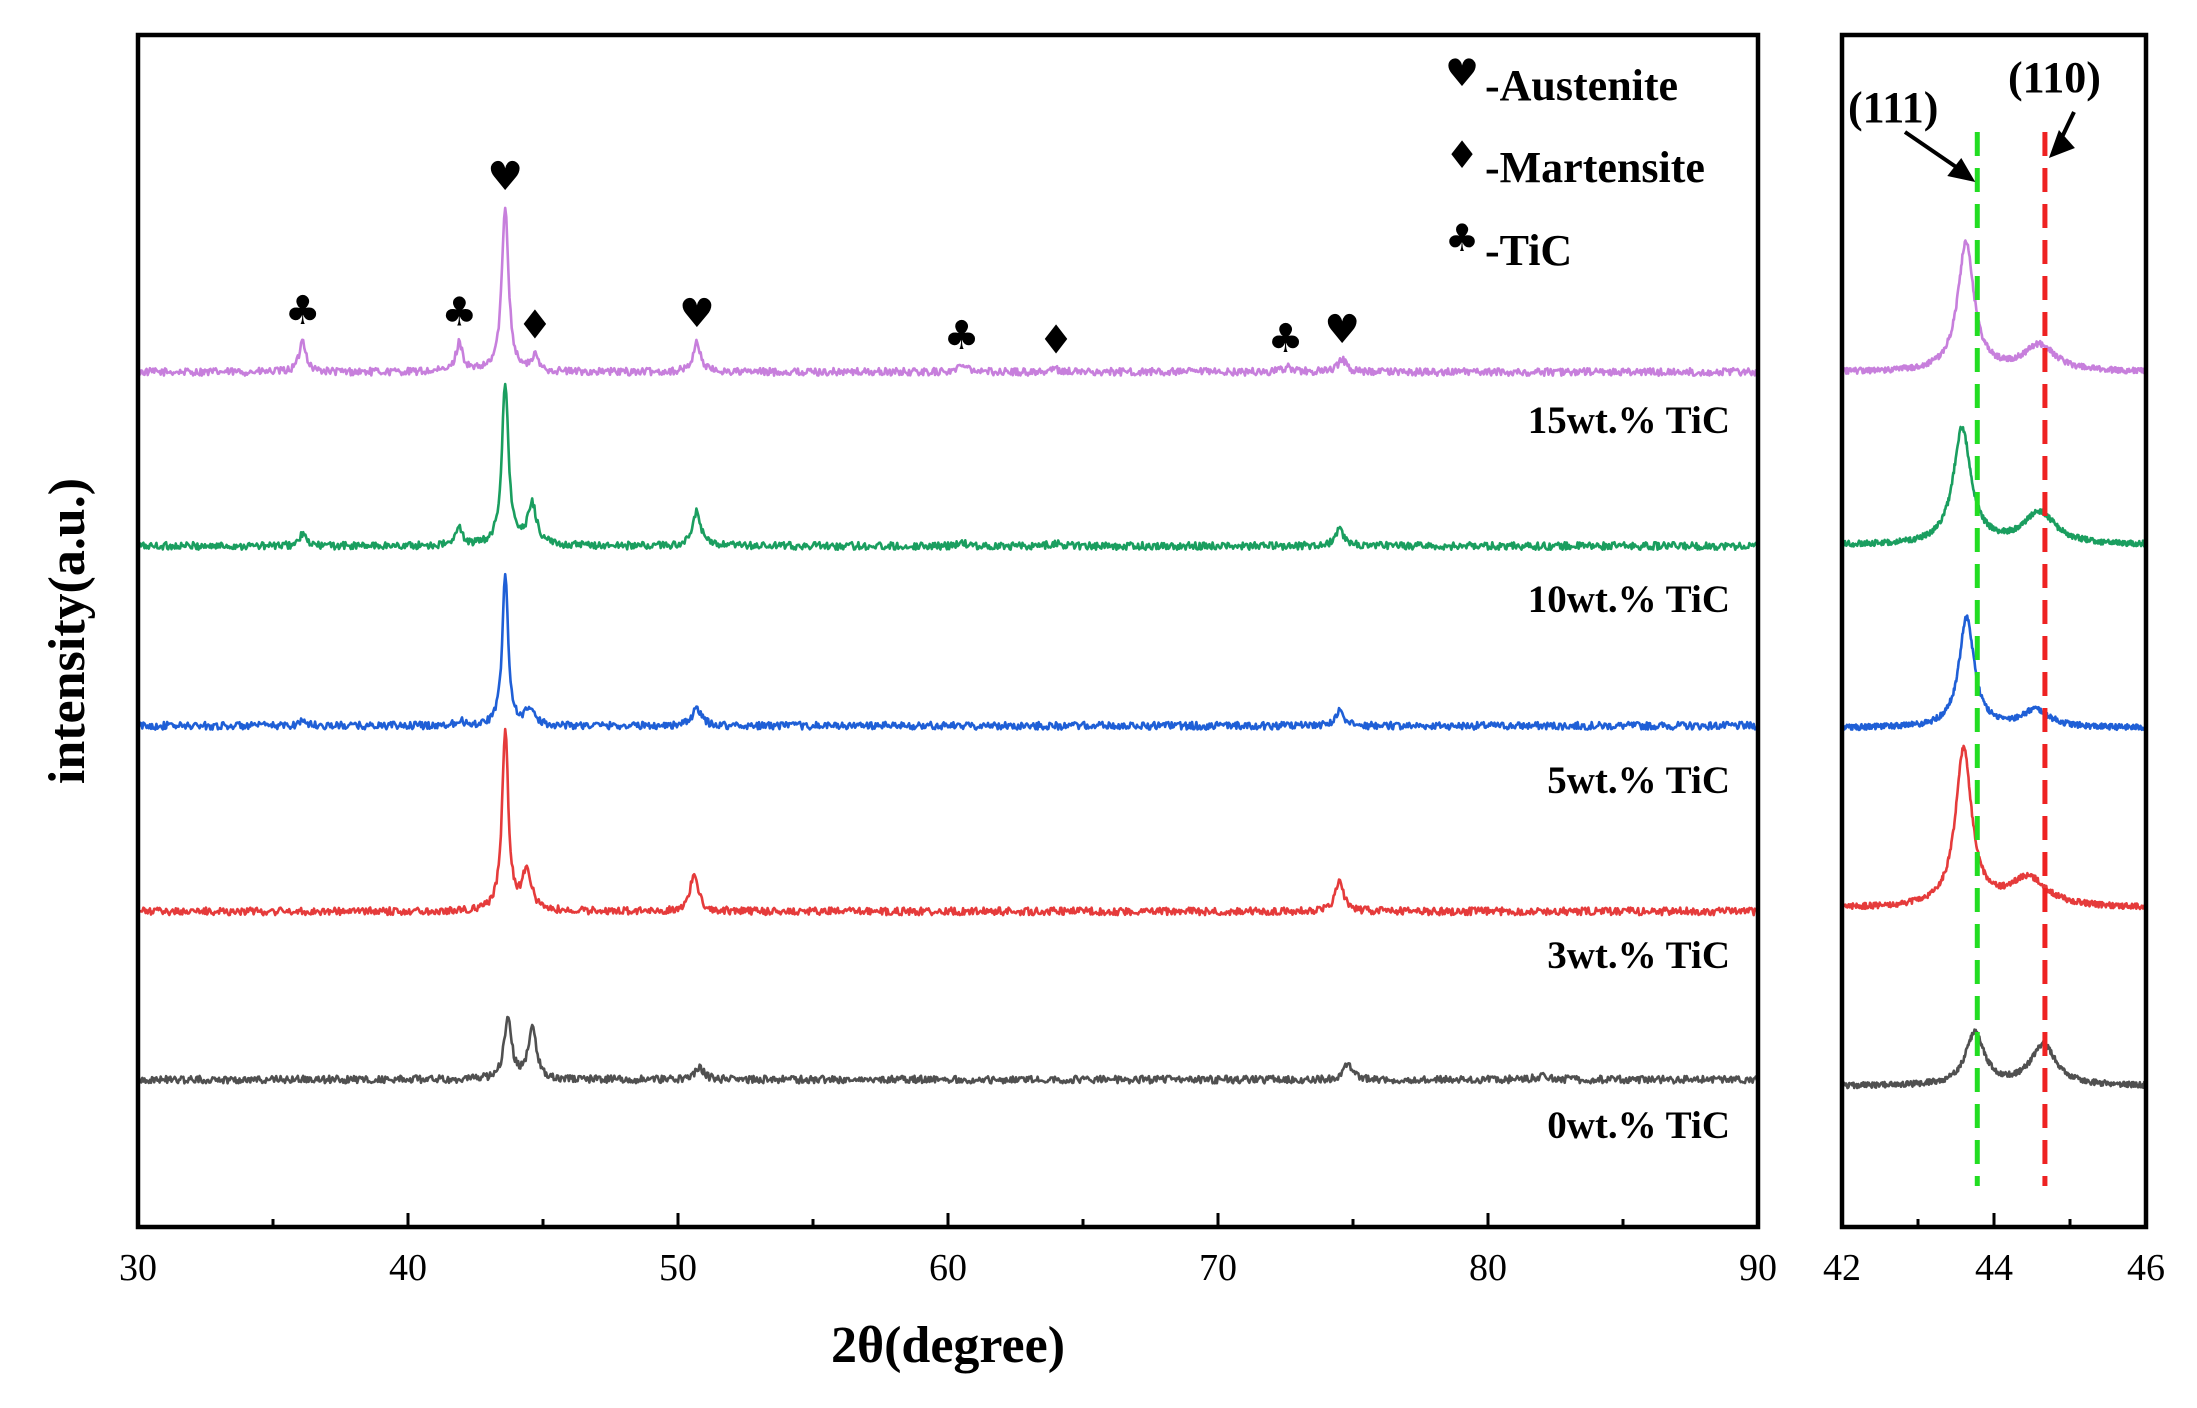  I want to click on peak-markers: ♣ ♣ ♥ ♦ ♥ ♣ ♦ ♣ ♥, so click(822, 258).